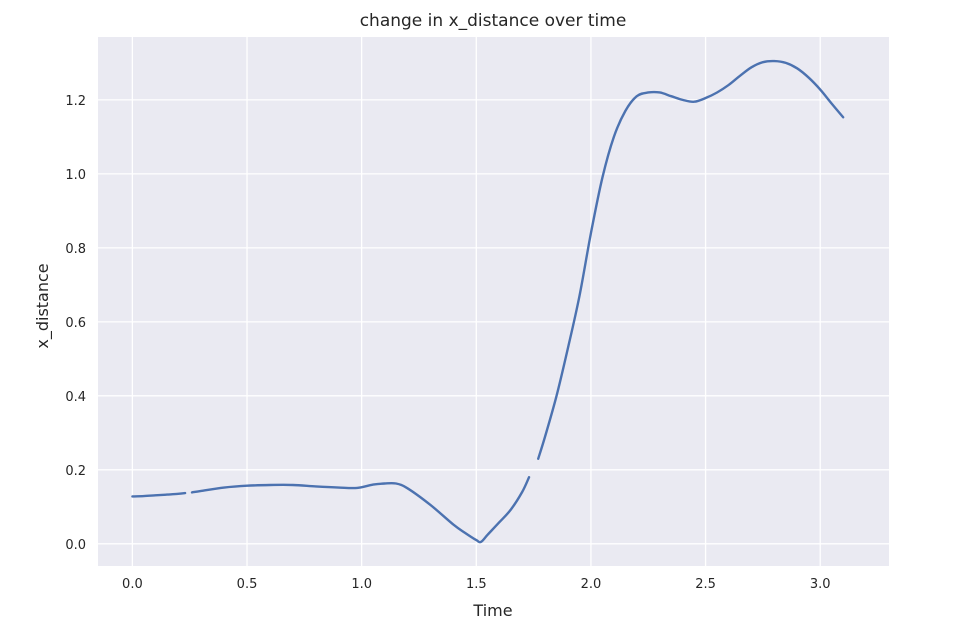  I want to click on x-tick-label: 2.0, so click(591, 584).